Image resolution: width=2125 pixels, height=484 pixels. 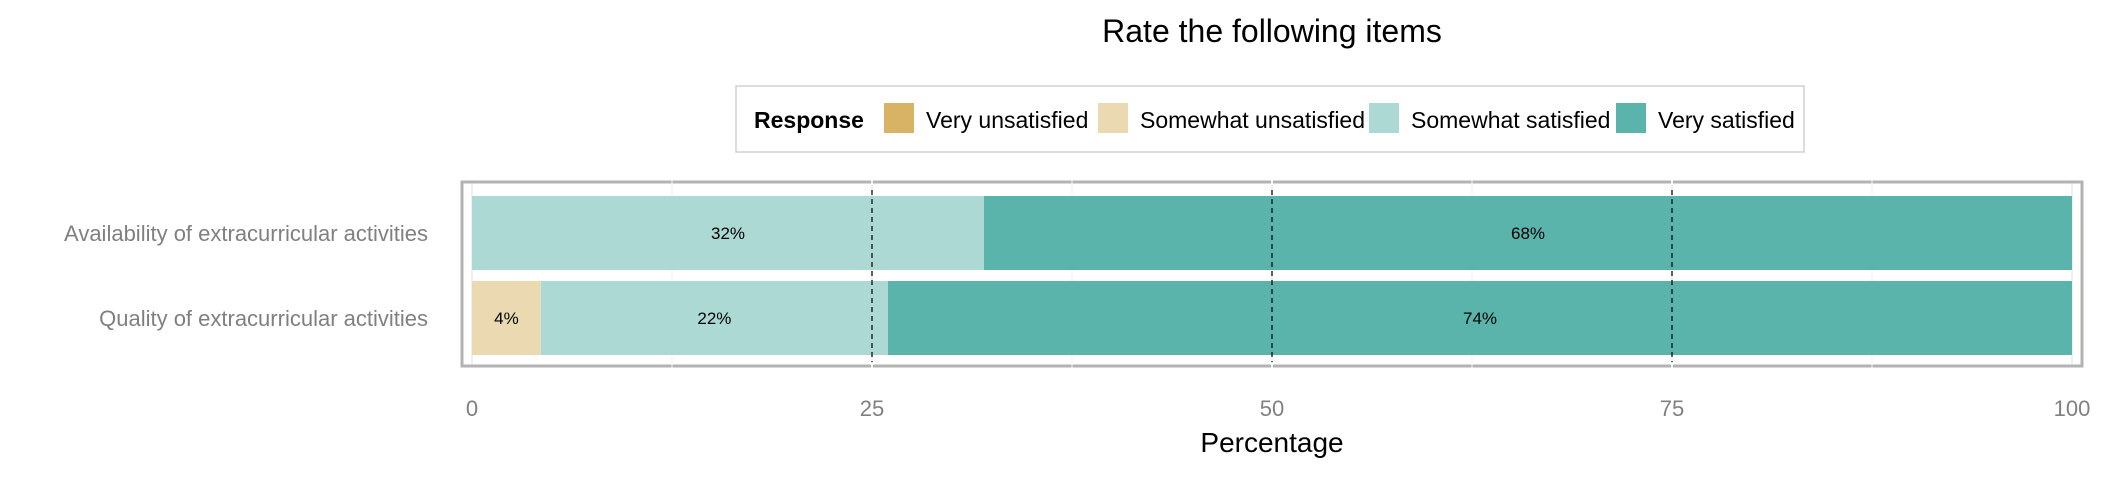 I want to click on x-tick-label: 50, so click(x=1272, y=408).